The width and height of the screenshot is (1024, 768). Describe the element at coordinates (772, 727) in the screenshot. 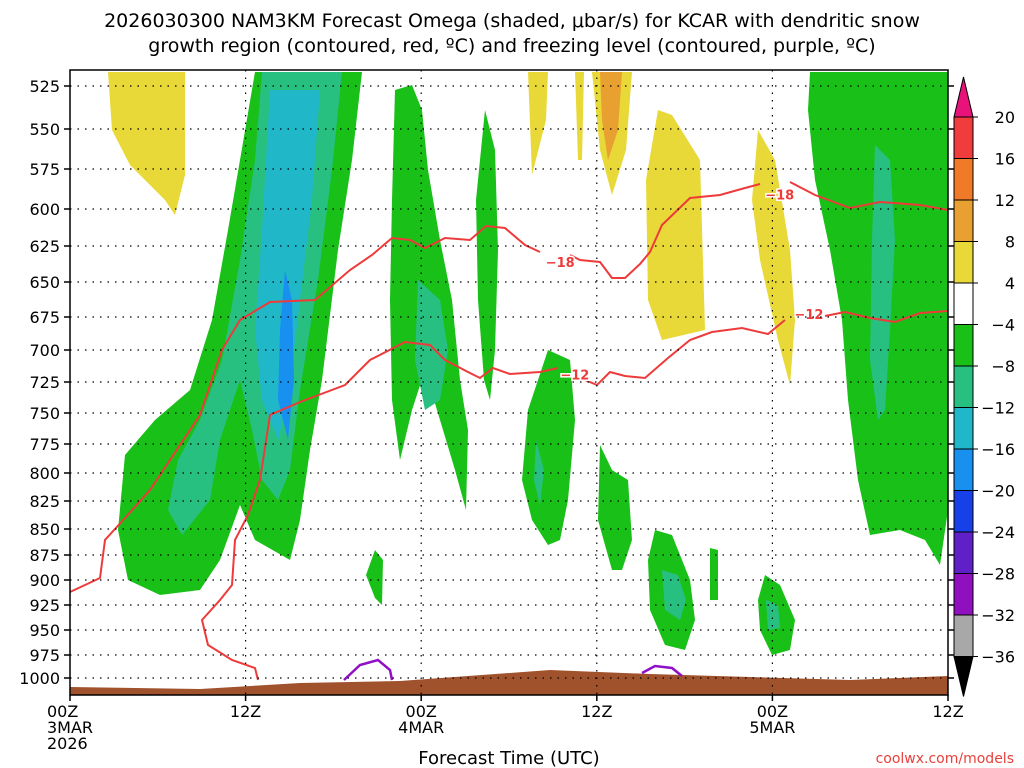

I see `x-tick-label: 5MAR` at that location.